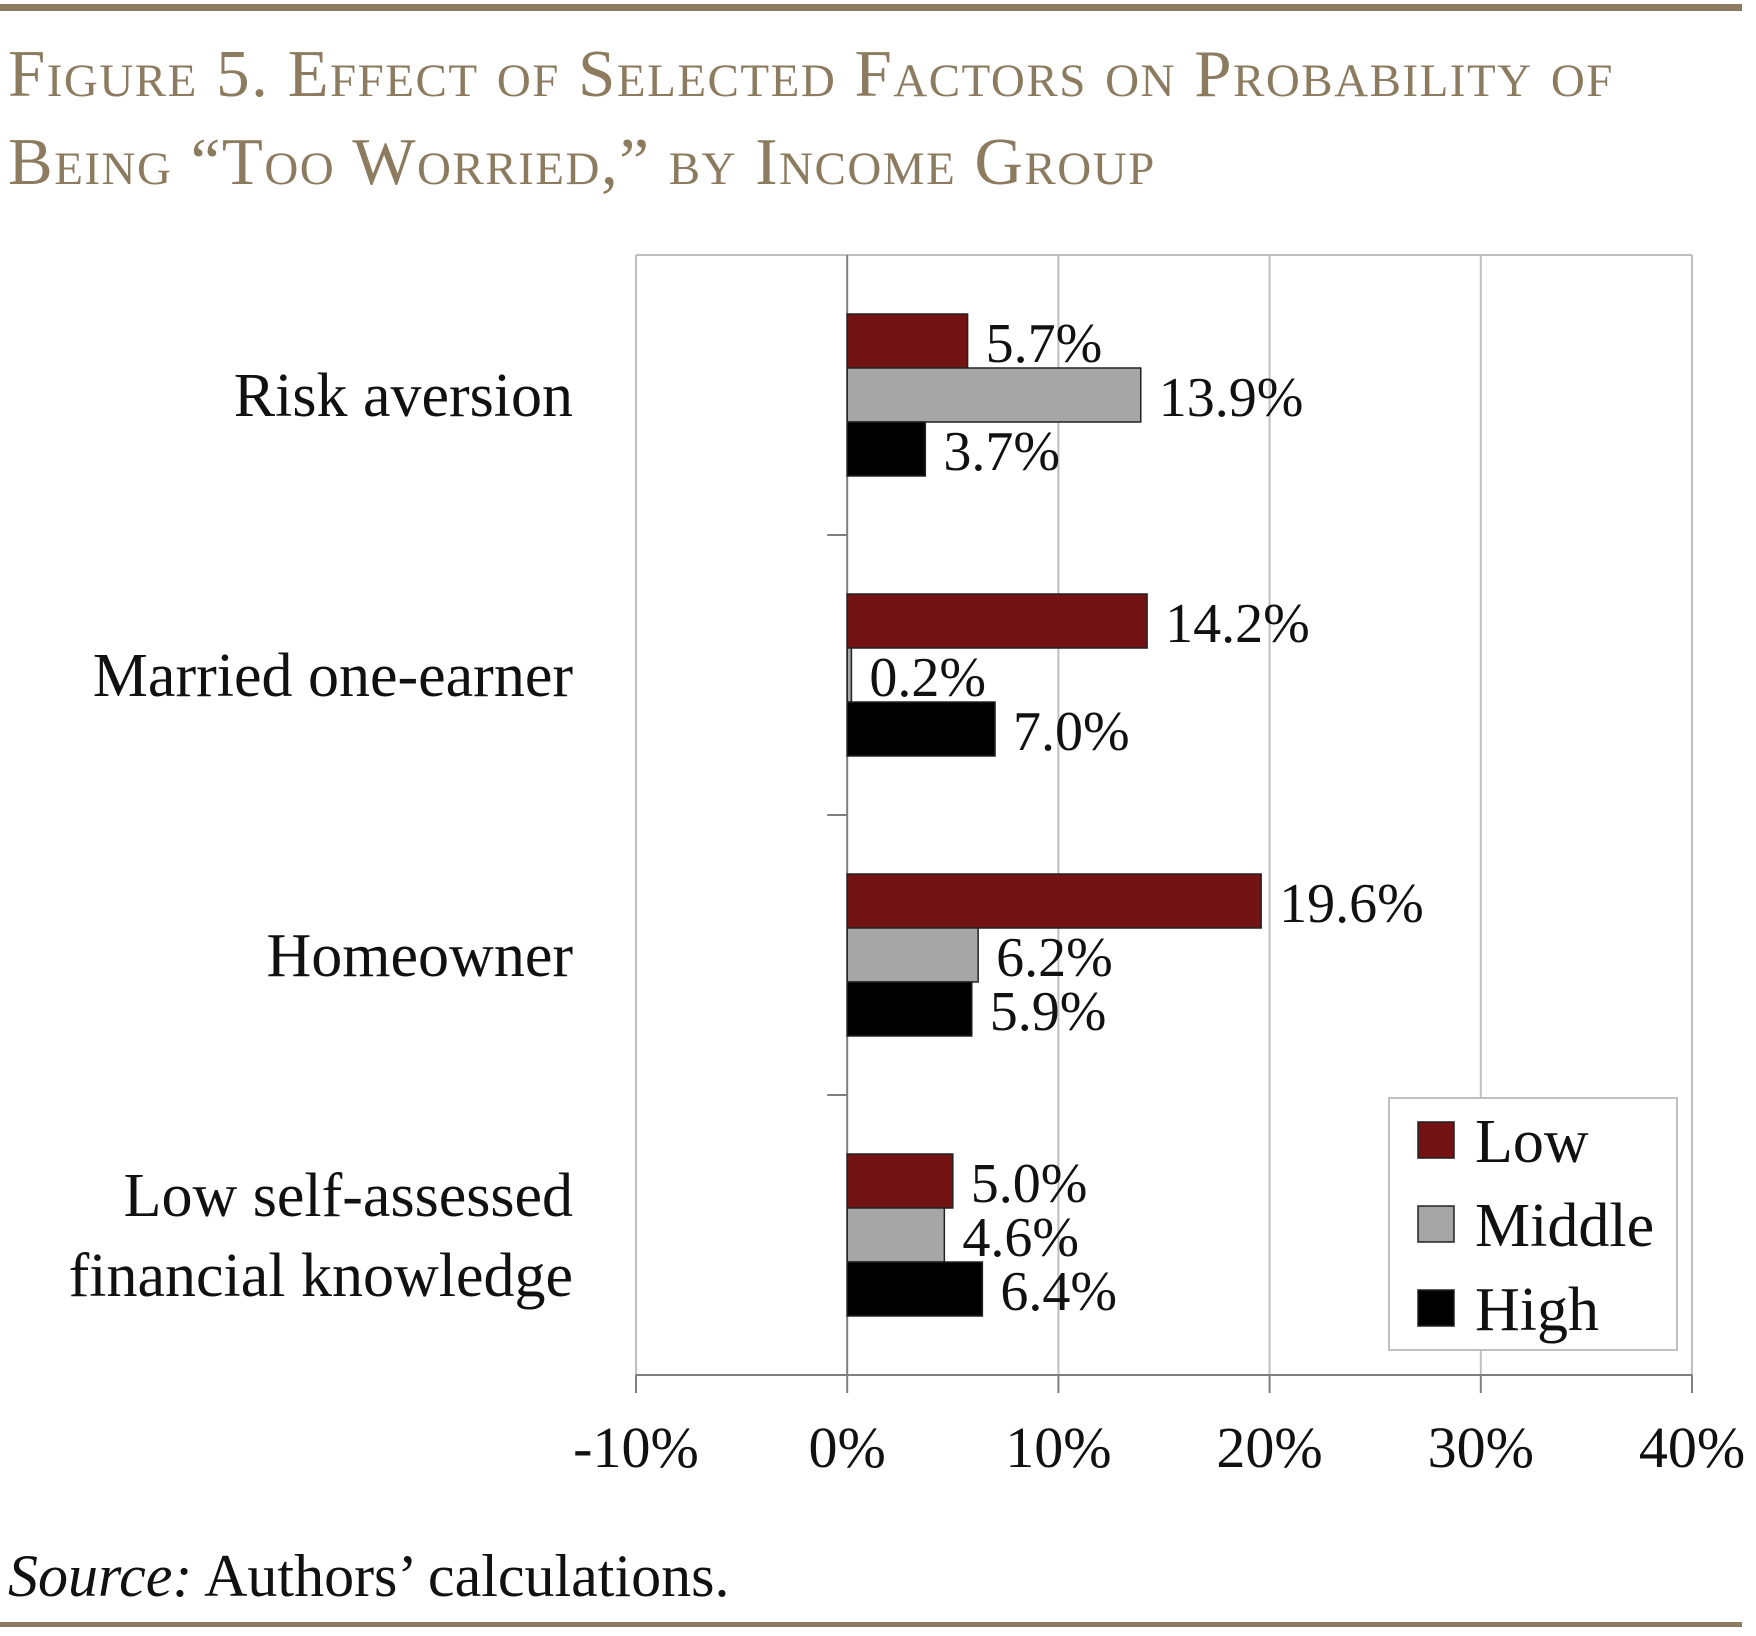 The width and height of the screenshot is (1756, 1636). I want to click on data-label-low-3: 5.0%, so click(1029, 1184).